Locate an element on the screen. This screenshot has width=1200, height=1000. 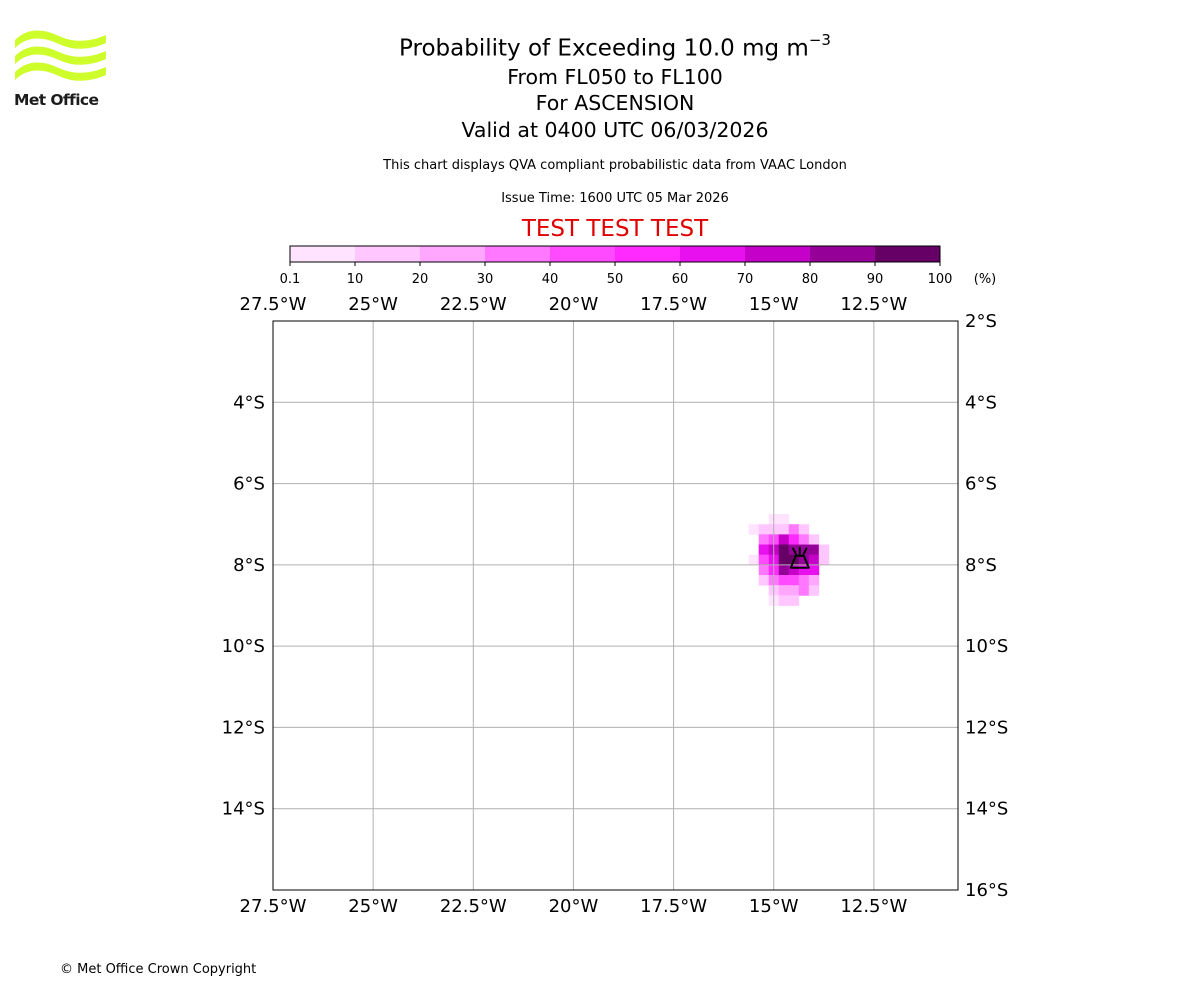
longitude-label-top: 17.5°W is located at coordinates (673, 304).